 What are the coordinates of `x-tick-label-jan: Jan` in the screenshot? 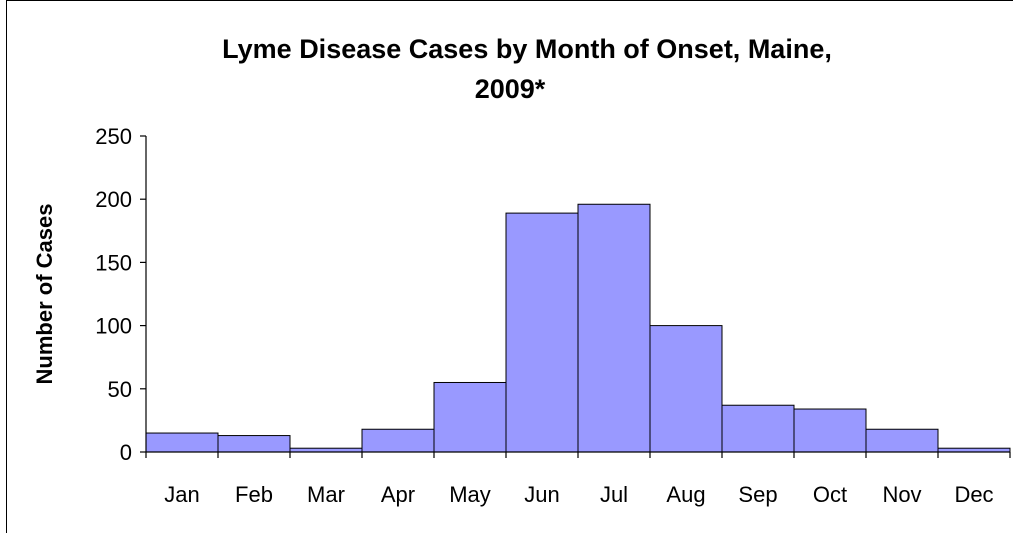 It's located at (181, 494).